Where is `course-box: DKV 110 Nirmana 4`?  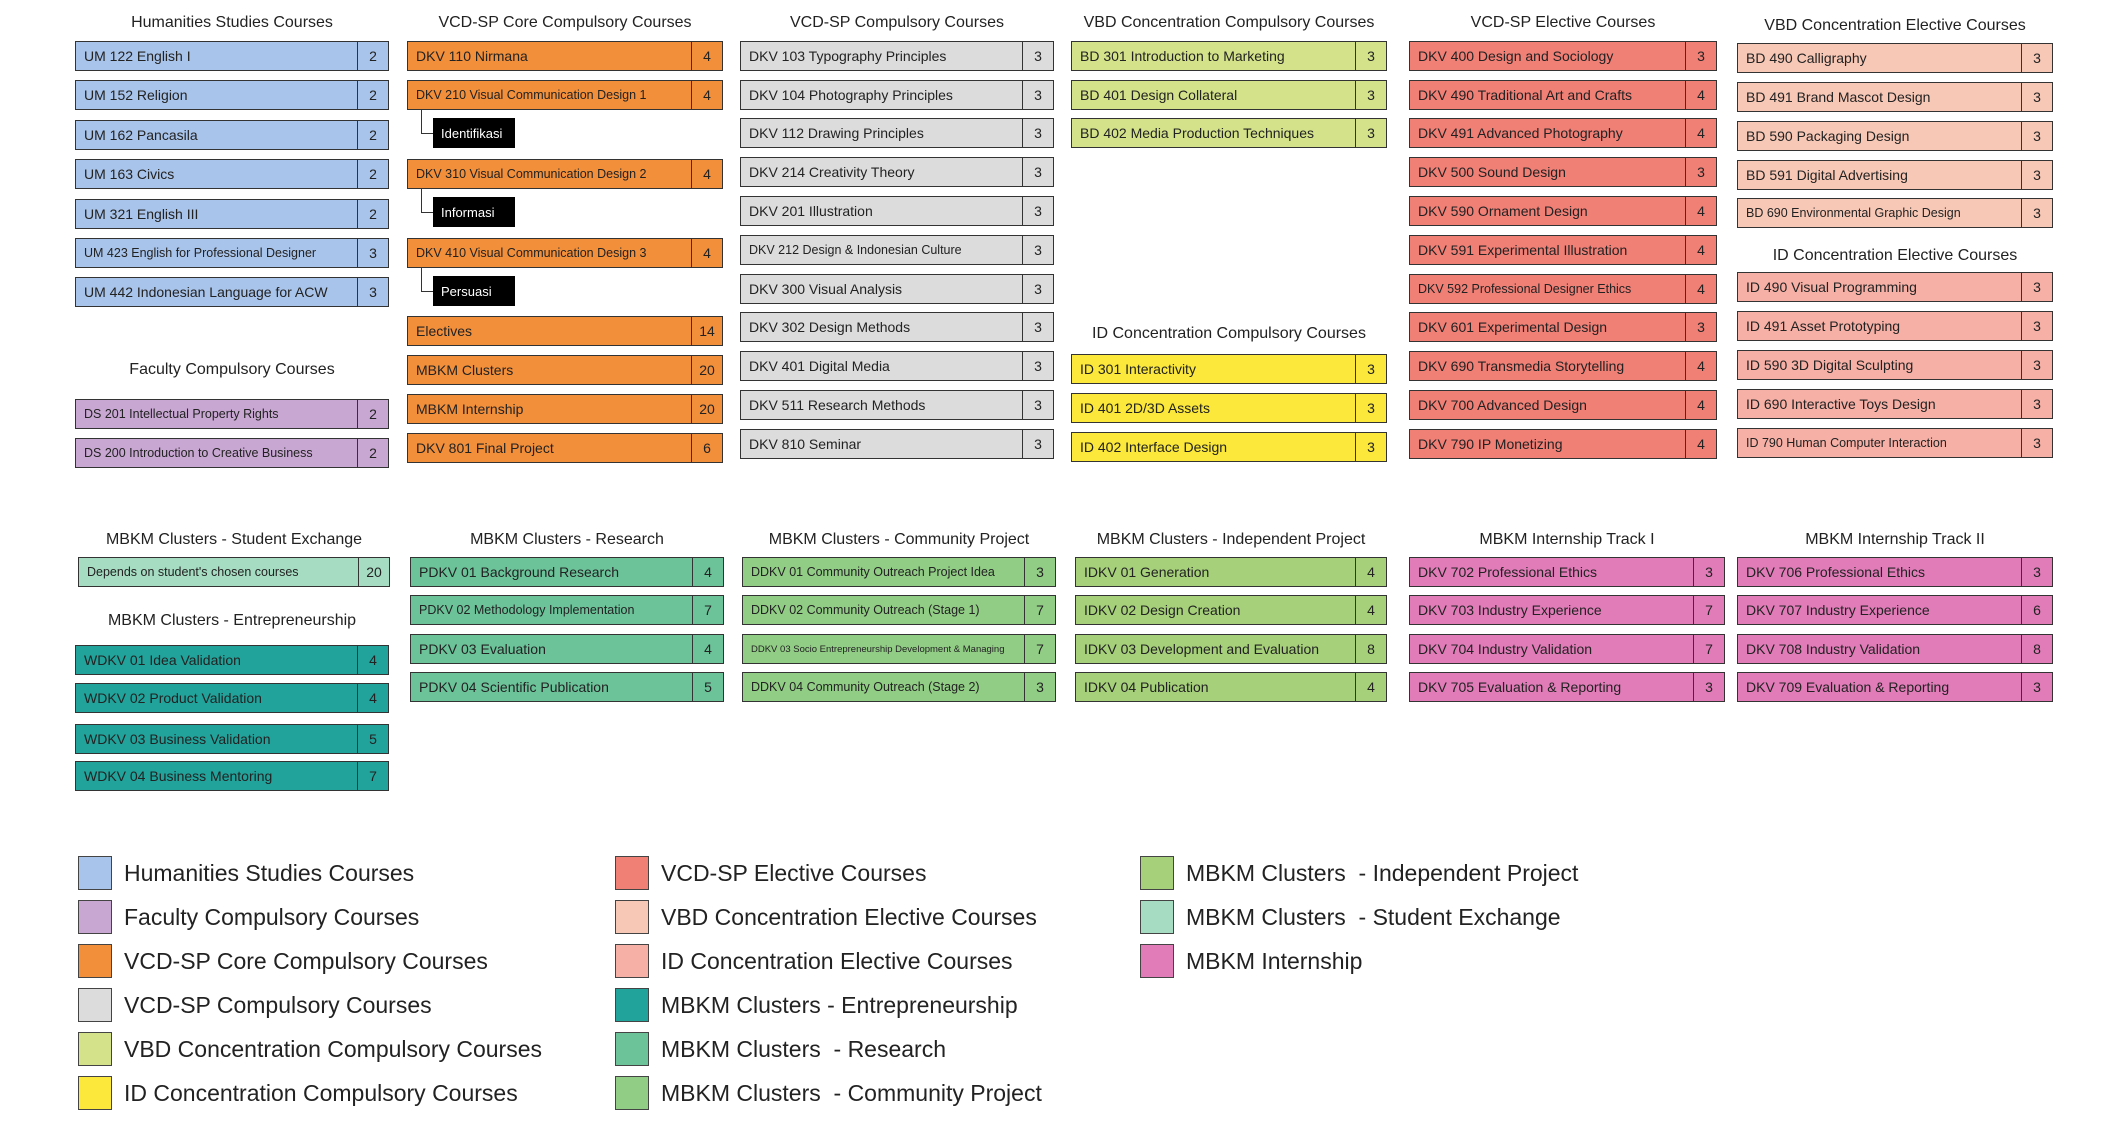
course-box: DKV 110 Nirmana 4 is located at coordinates (565, 56).